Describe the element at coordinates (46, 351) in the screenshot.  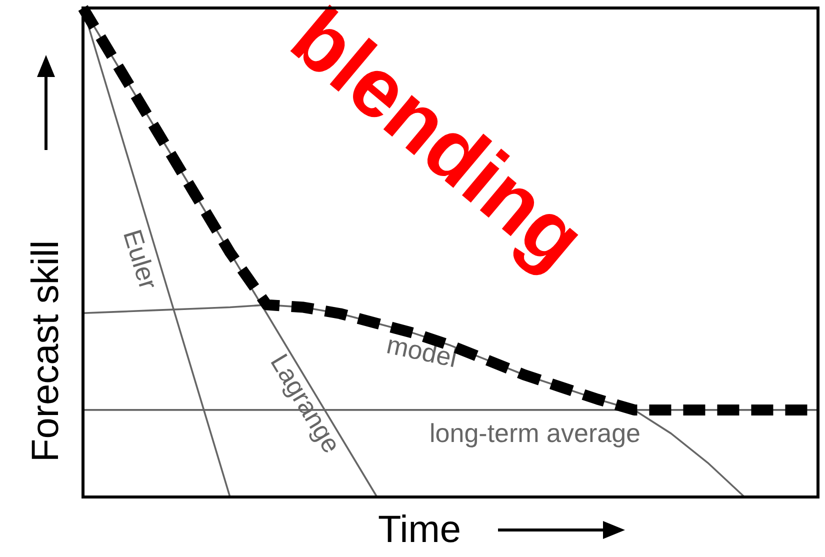
I see `y-axis-title: Forecast skill` at that location.